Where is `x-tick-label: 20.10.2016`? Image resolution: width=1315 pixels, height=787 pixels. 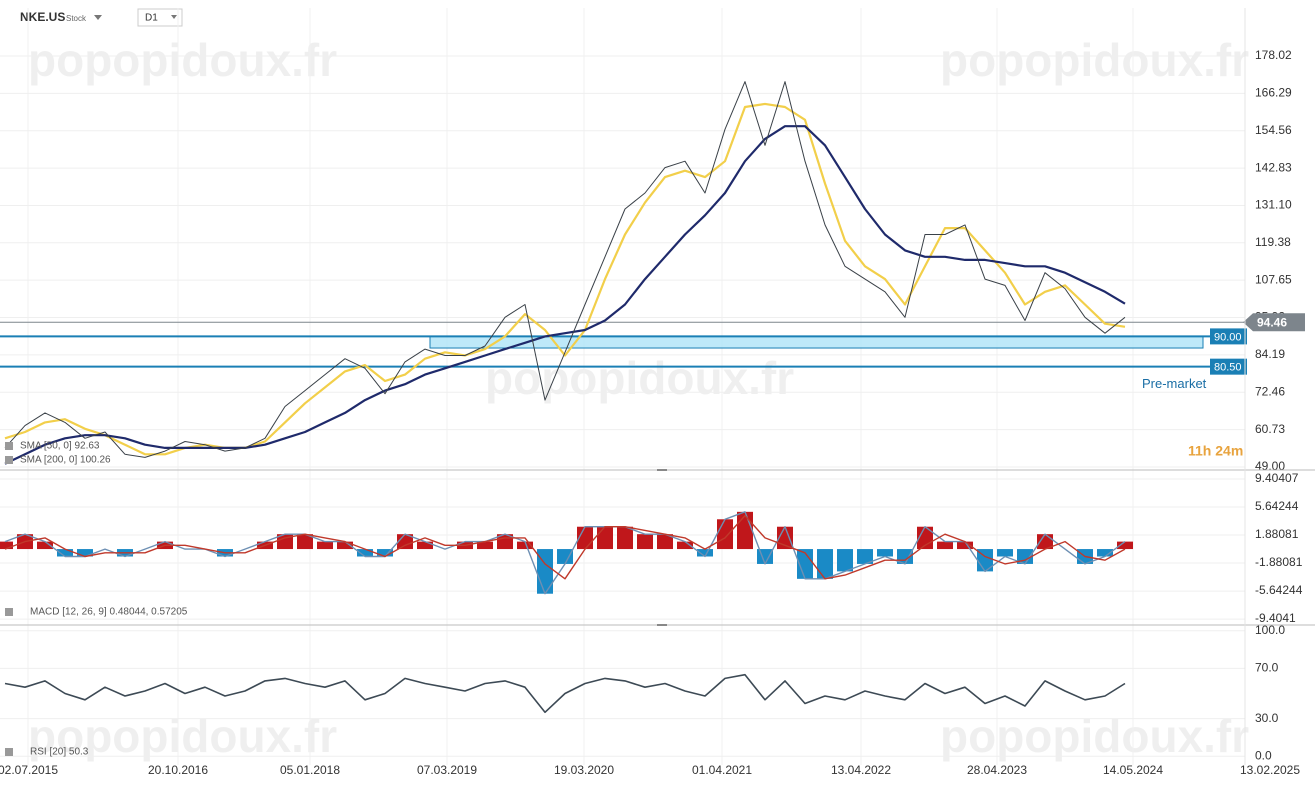 x-tick-label: 20.10.2016 is located at coordinates (178, 770).